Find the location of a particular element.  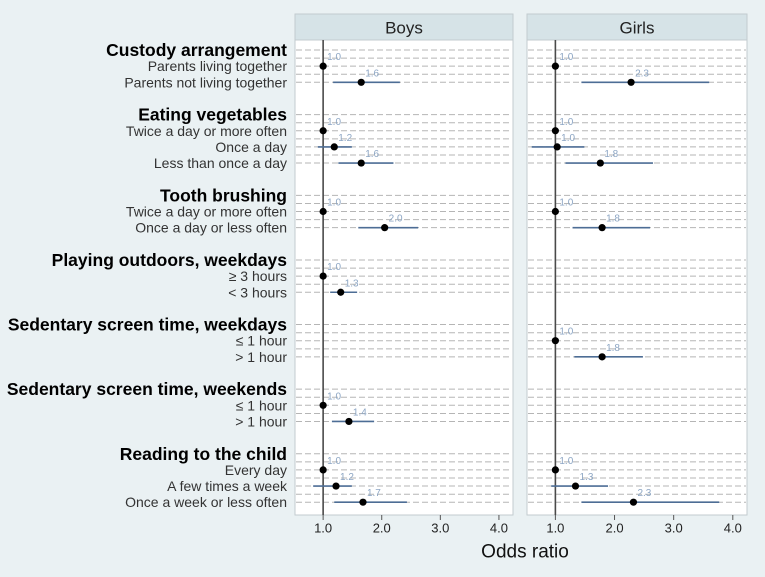

row-label: Once a day or less often is located at coordinates (211, 228).